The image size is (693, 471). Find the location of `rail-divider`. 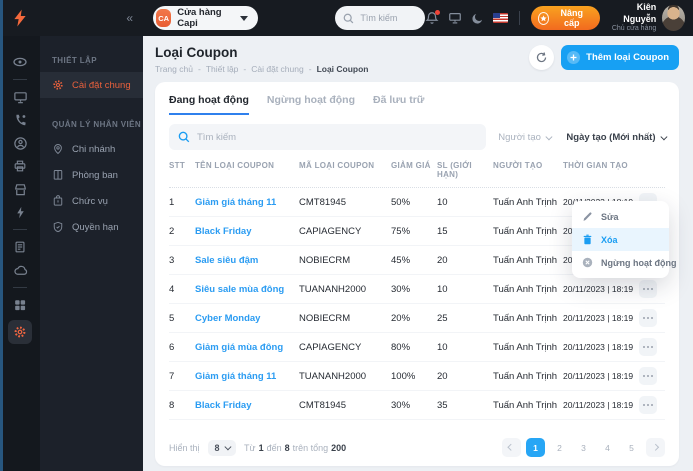

rail-divider is located at coordinates (20, 79).